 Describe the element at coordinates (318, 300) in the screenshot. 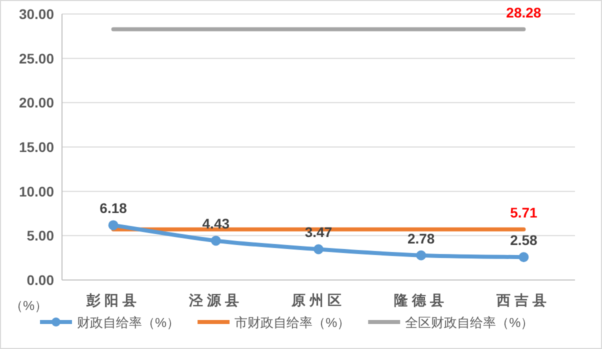

I see `x-tick-label: 原州区` at that location.